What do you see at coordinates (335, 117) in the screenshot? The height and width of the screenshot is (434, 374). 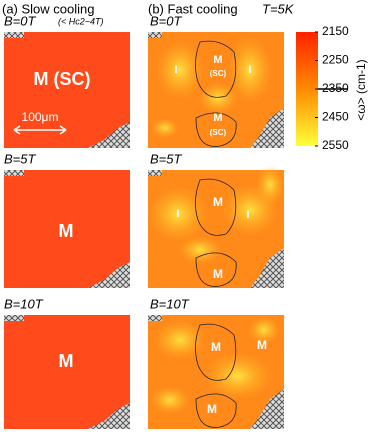 I see `tick-label: 2450` at bounding box center [335, 117].